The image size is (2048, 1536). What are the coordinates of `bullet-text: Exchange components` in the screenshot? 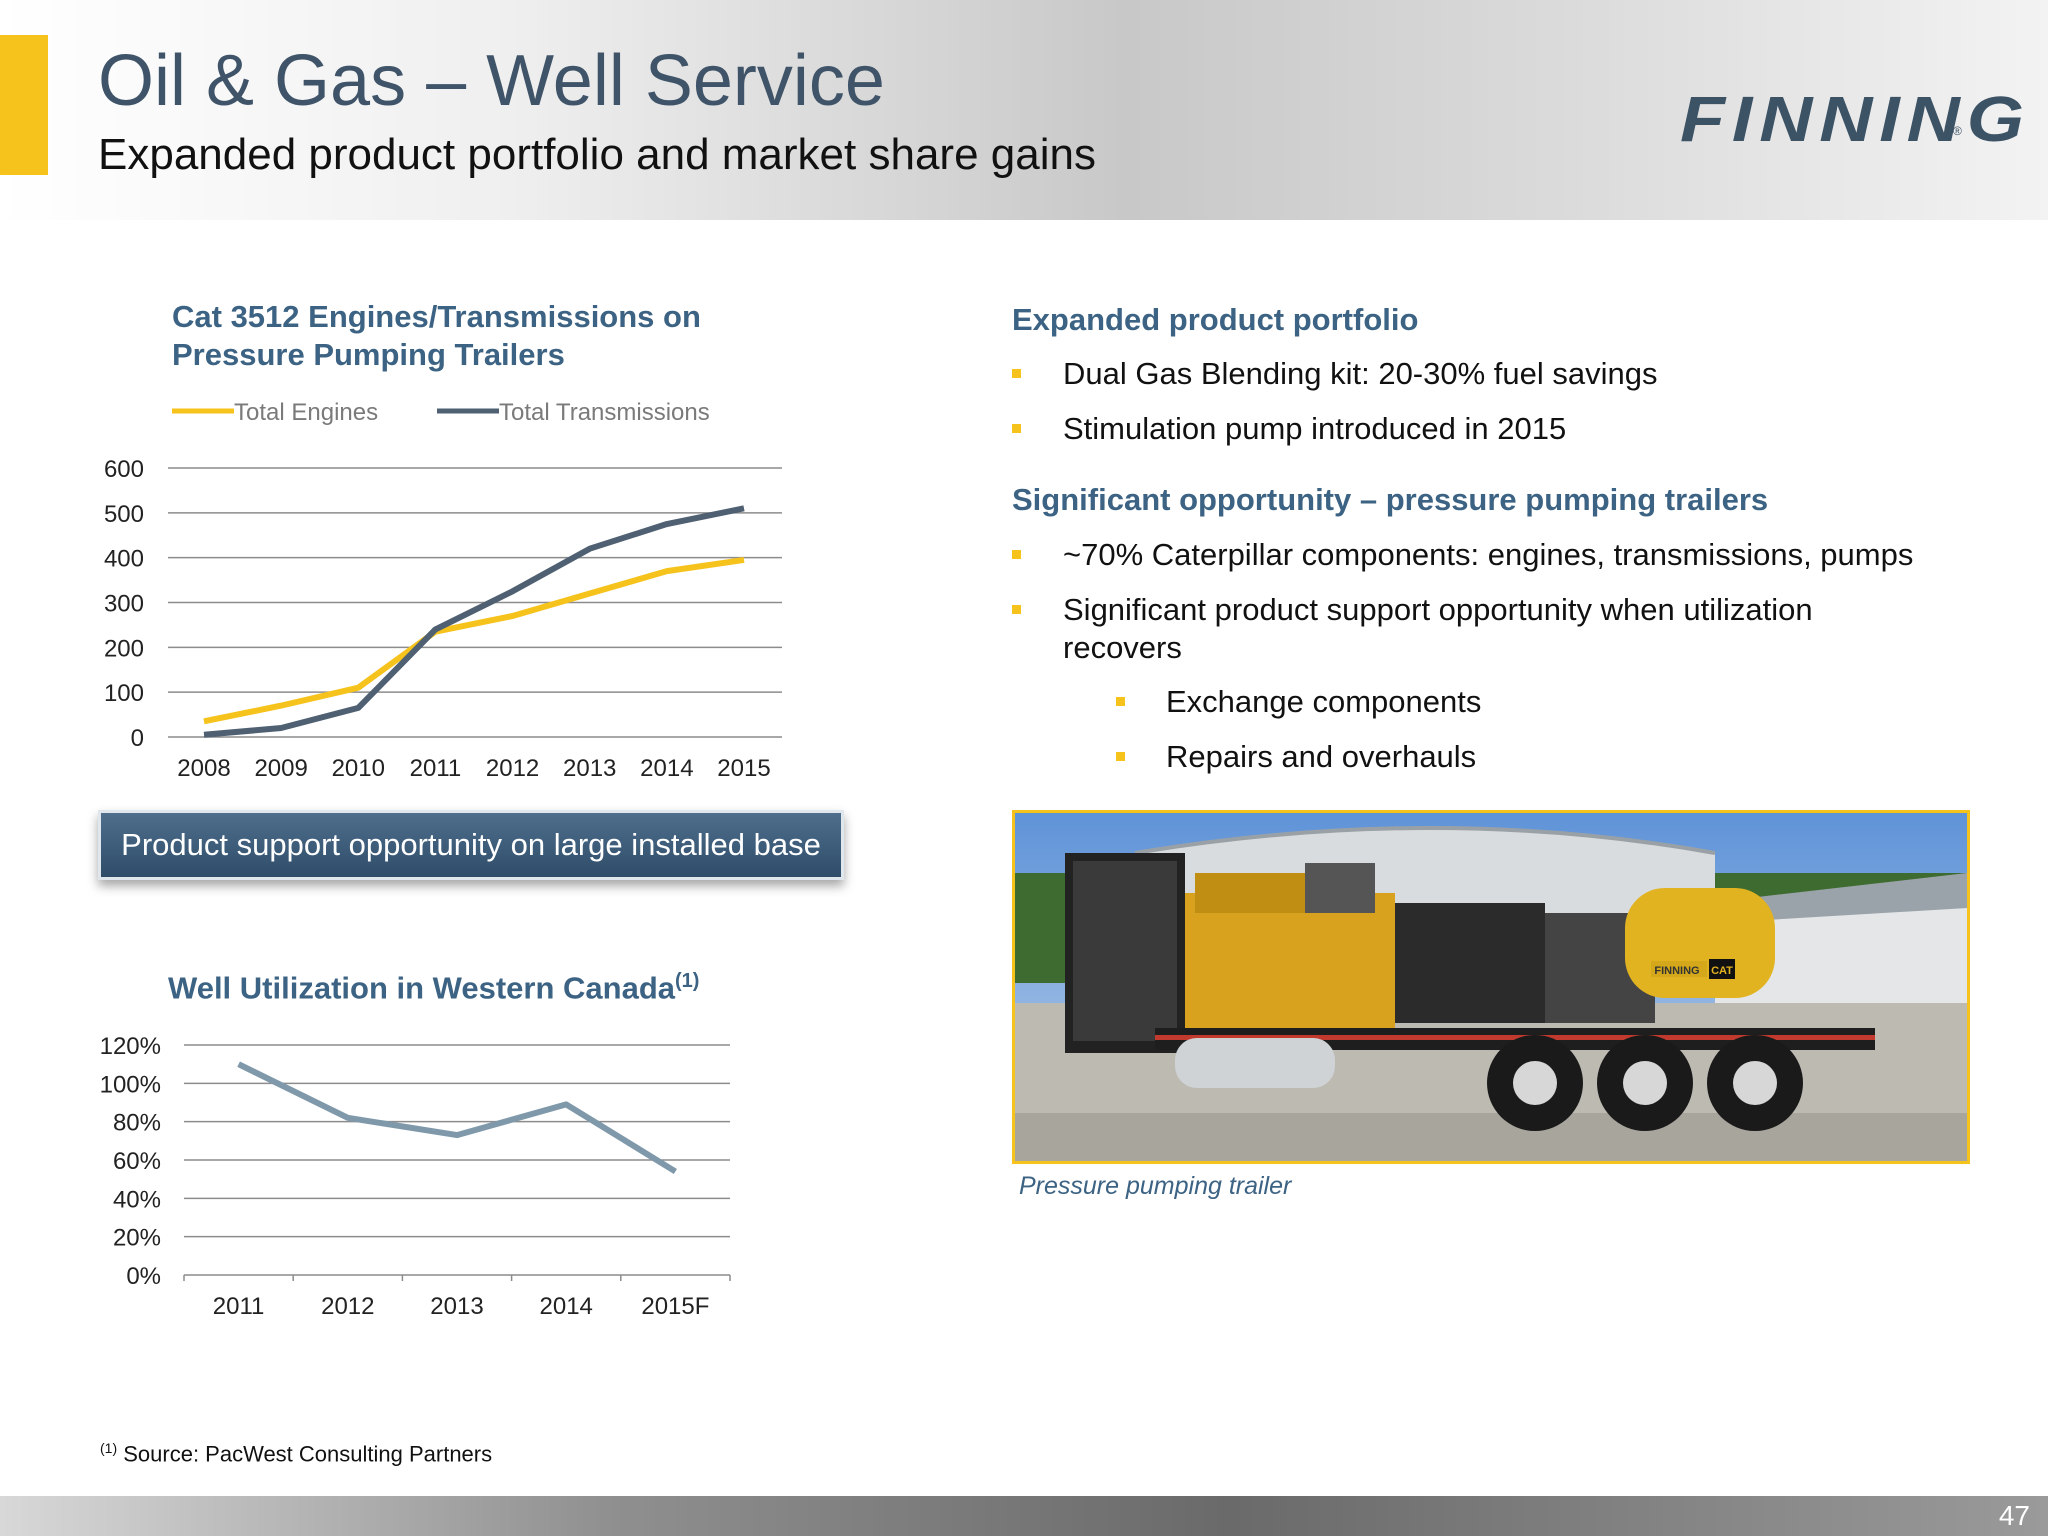 It's located at (1324, 701).